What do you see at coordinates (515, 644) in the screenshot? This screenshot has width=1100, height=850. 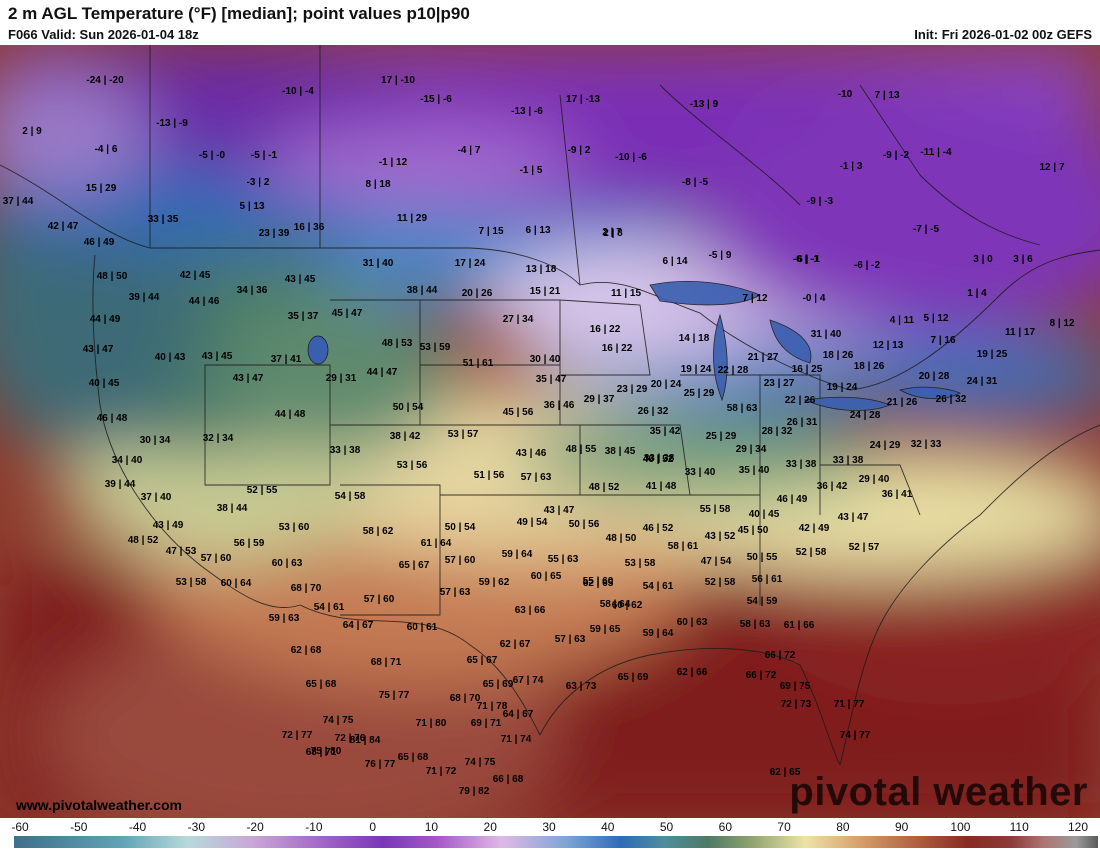 I see `point-value-label: 62 | 67` at bounding box center [515, 644].